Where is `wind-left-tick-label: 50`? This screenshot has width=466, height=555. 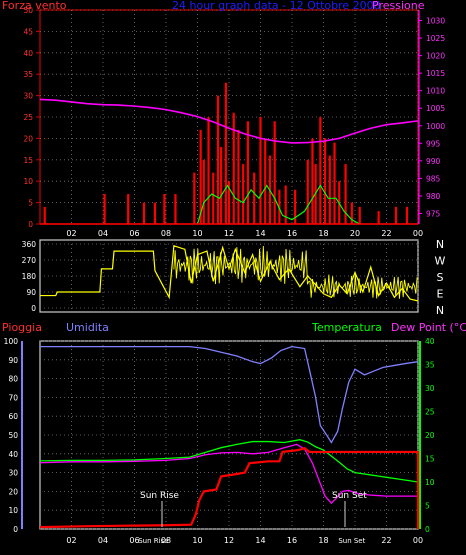 wind-left-tick-label: 50 is located at coordinates (28, 10).